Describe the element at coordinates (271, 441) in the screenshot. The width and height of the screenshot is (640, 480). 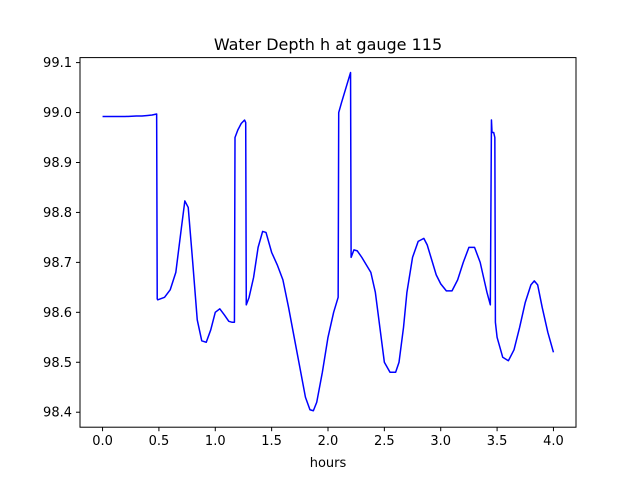
I see `x-tick-label: 1.5` at that location.